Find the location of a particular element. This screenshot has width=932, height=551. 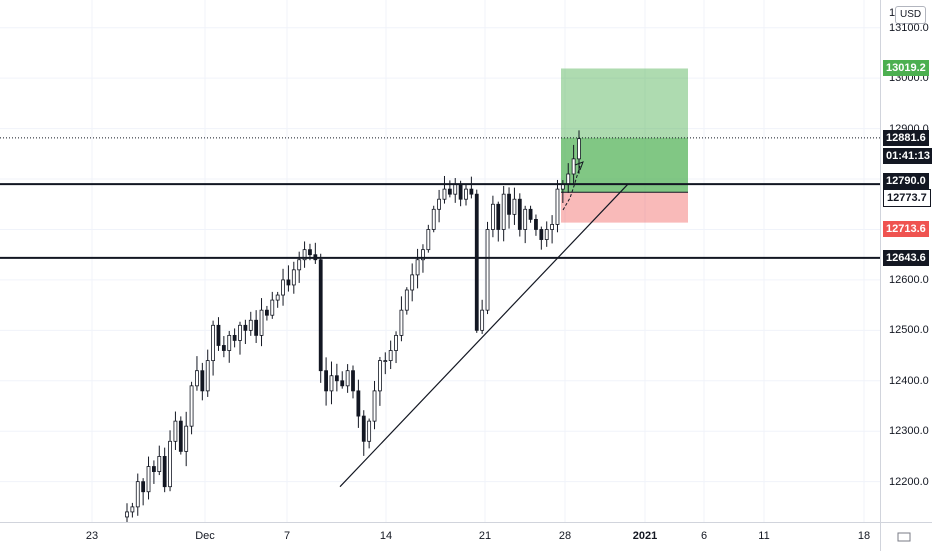

settings-icon is located at coordinates (904, 537).